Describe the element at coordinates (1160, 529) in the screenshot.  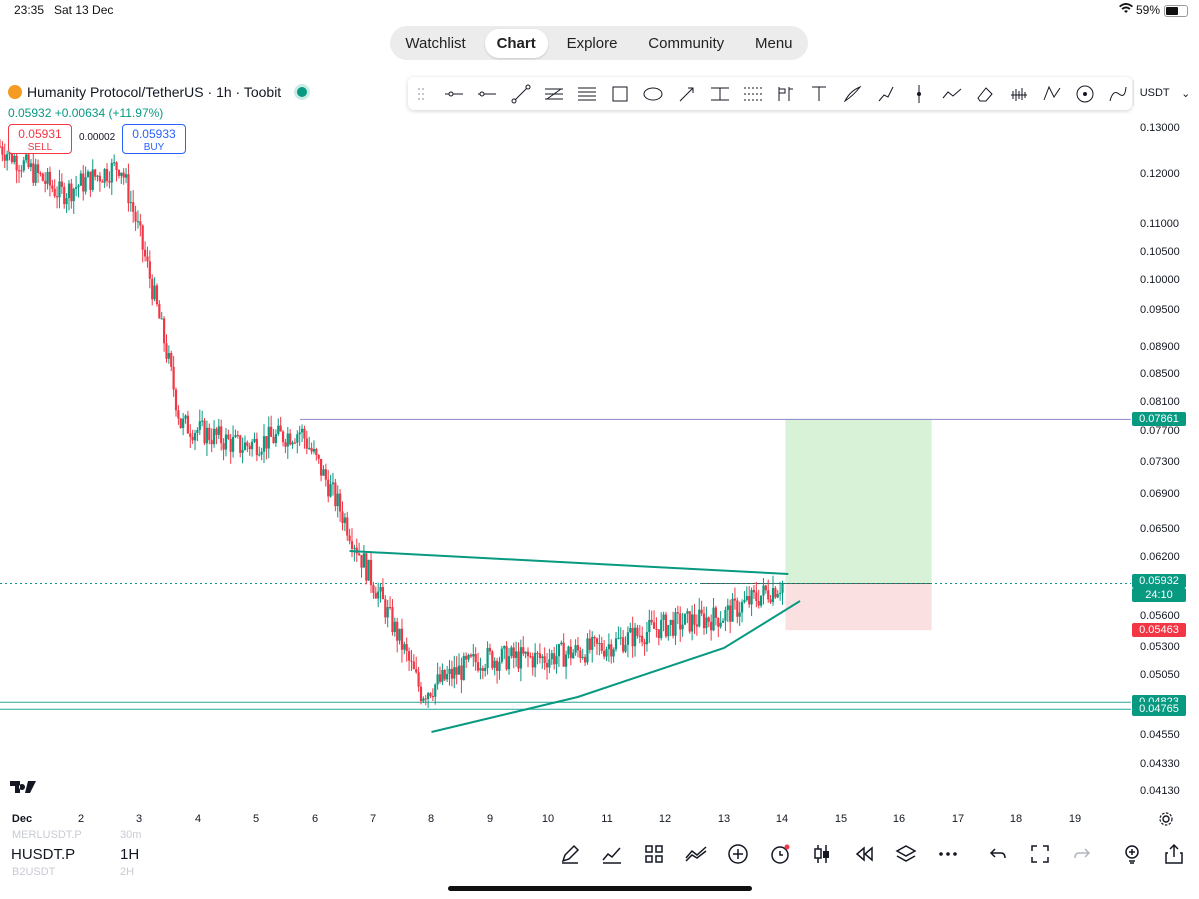
I see `price-tick: 0.06500` at that location.